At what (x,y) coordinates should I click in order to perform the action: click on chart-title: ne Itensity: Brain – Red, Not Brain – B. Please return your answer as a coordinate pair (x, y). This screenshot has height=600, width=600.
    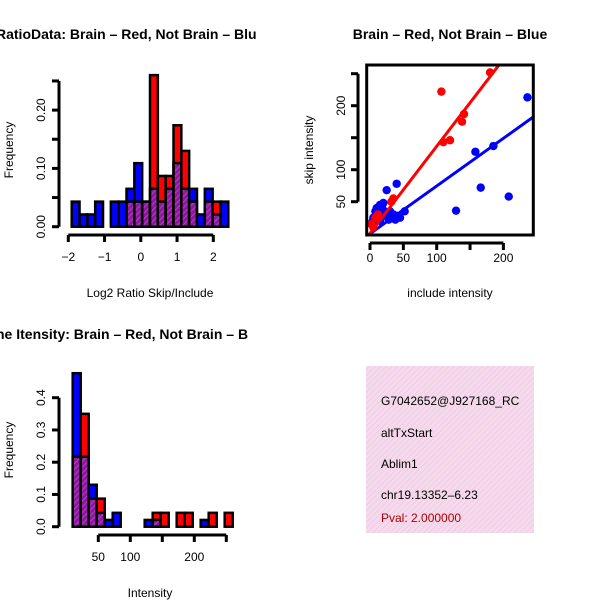
    Looking at the image, I should click on (124, 334).